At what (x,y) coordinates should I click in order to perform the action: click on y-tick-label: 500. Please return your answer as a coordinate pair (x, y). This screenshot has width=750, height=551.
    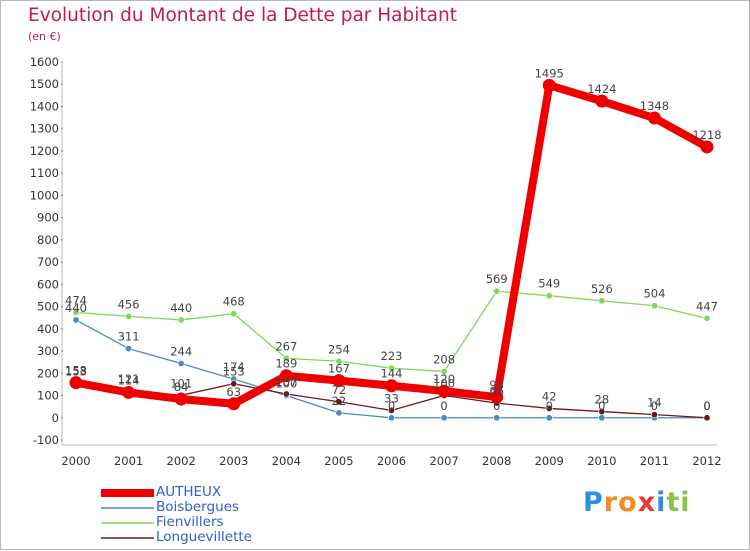
    Looking at the image, I should click on (48, 307).